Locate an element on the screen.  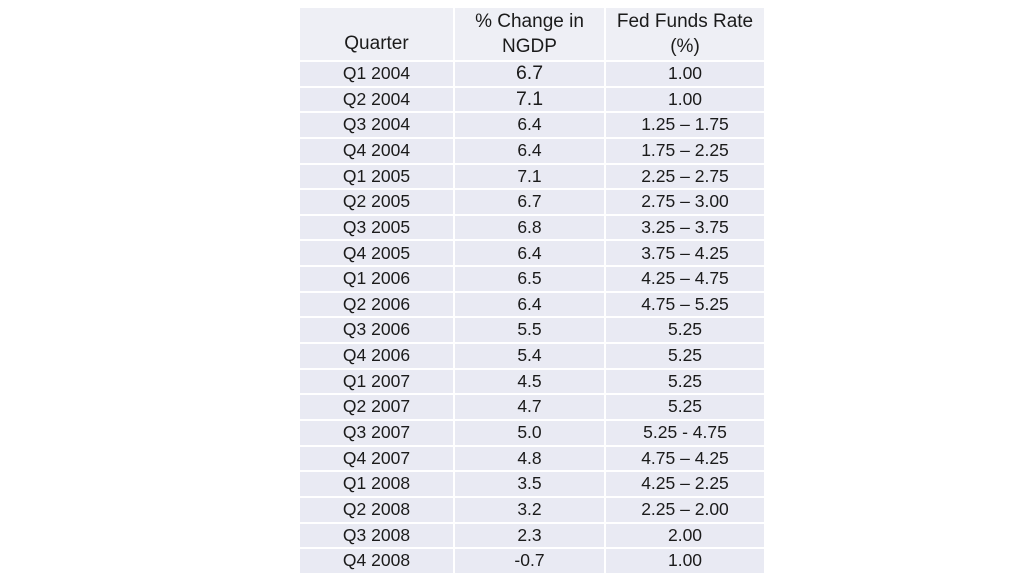
cell-rate: 1.25 – 1.75 is located at coordinates (685, 125).